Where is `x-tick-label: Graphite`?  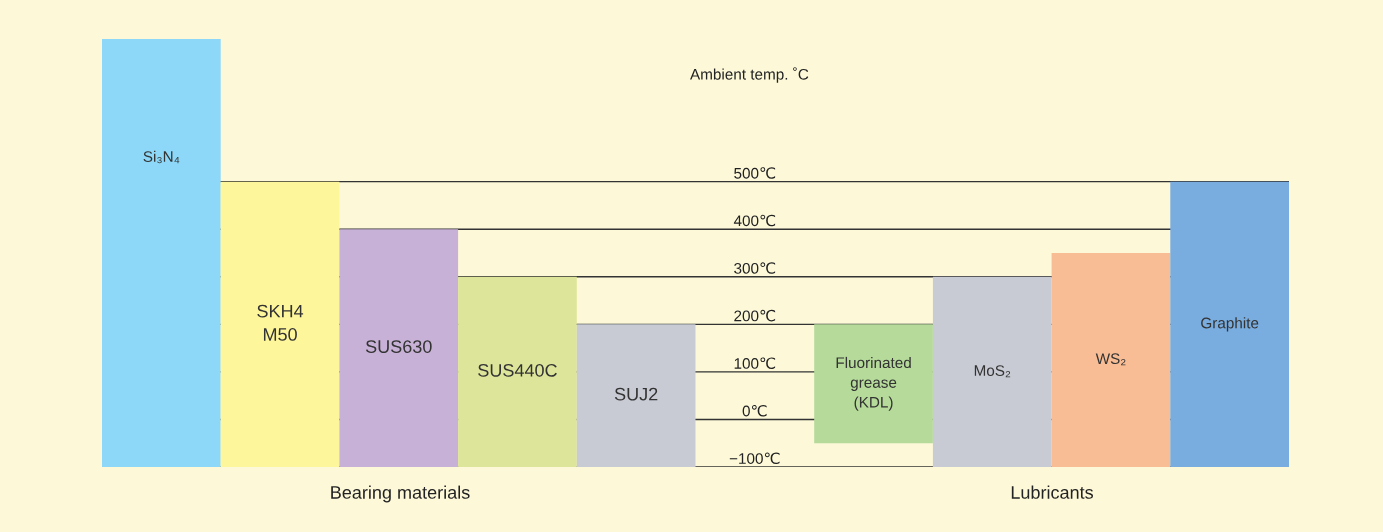 x-tick-label: Graphite is located at coordinates (1230, 324).